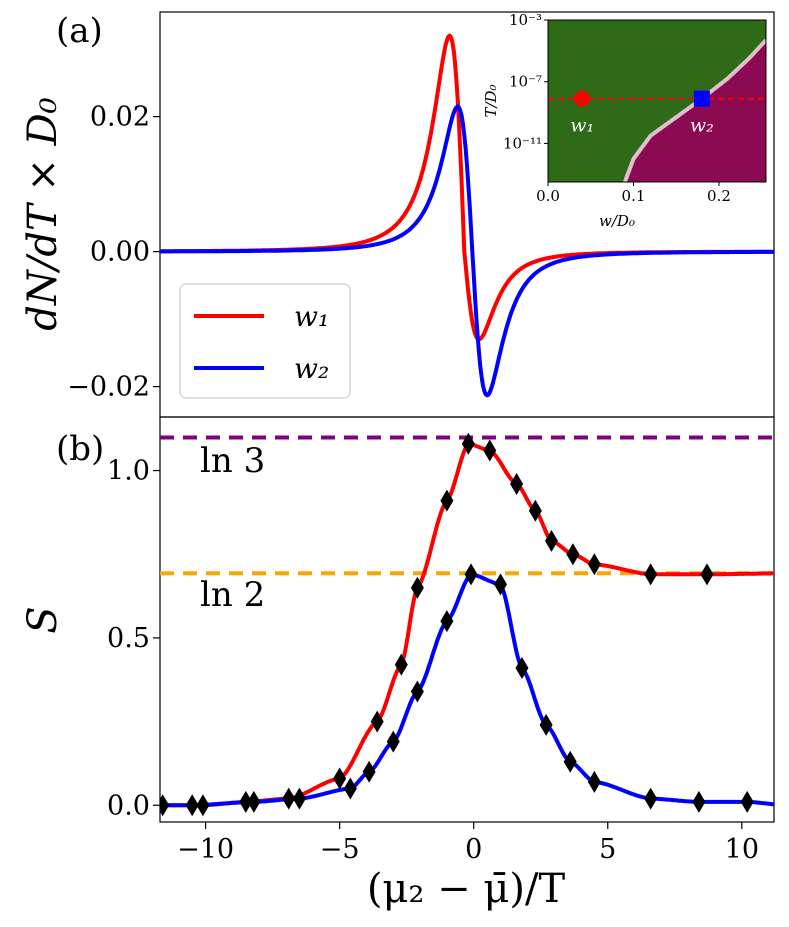  I want to click on inset-frame, so click(657, 101).